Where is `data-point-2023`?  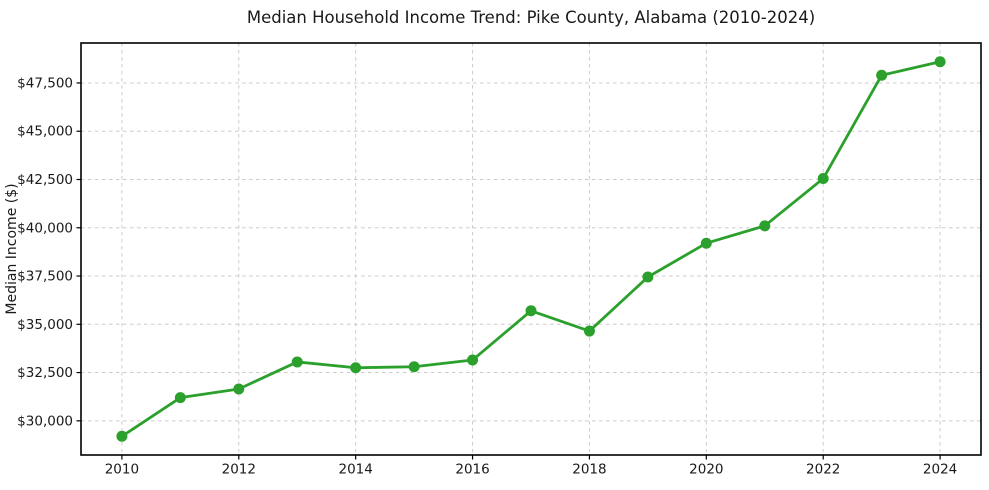
data-point-2023 is located at coordinates (882, 75).